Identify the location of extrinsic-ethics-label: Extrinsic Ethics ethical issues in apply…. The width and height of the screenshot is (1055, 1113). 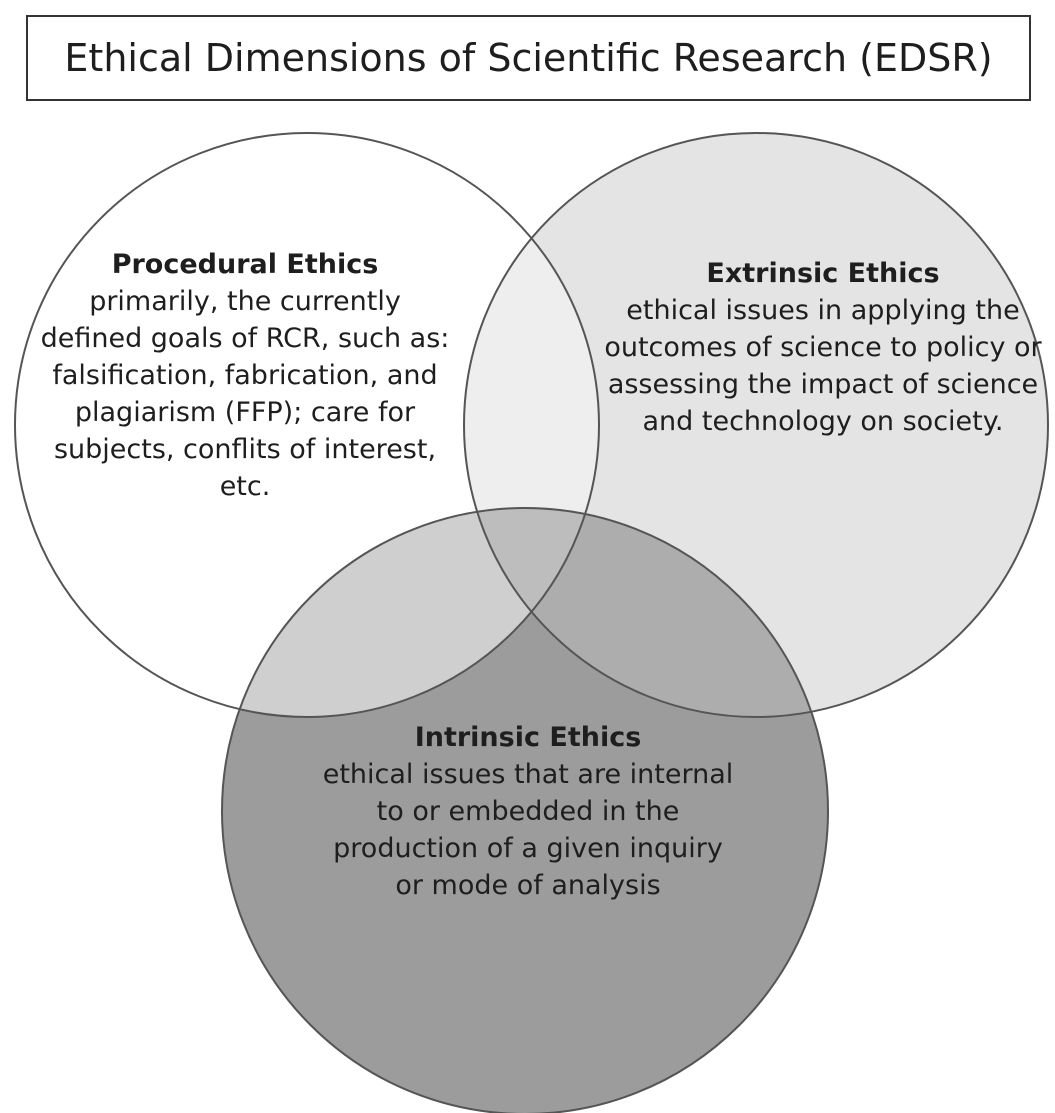
(823, 347).